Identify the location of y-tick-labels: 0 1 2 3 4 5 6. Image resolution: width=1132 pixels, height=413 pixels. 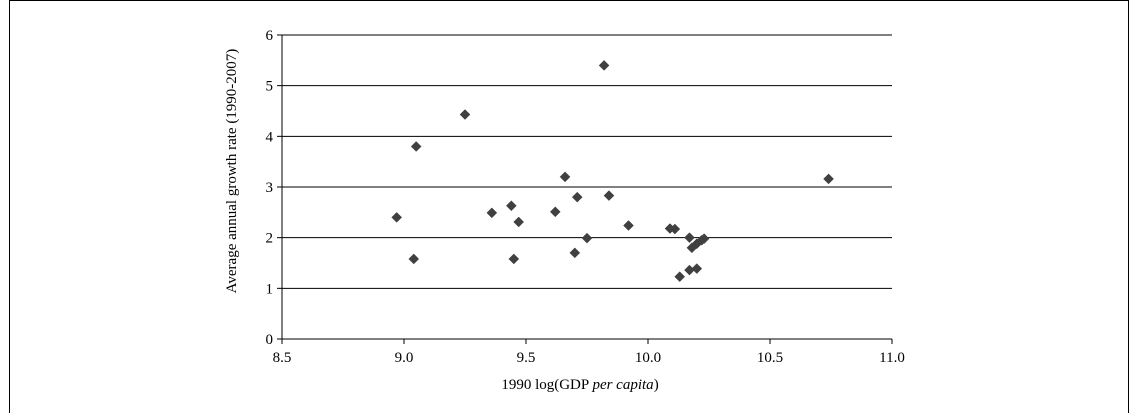
(270, 188).